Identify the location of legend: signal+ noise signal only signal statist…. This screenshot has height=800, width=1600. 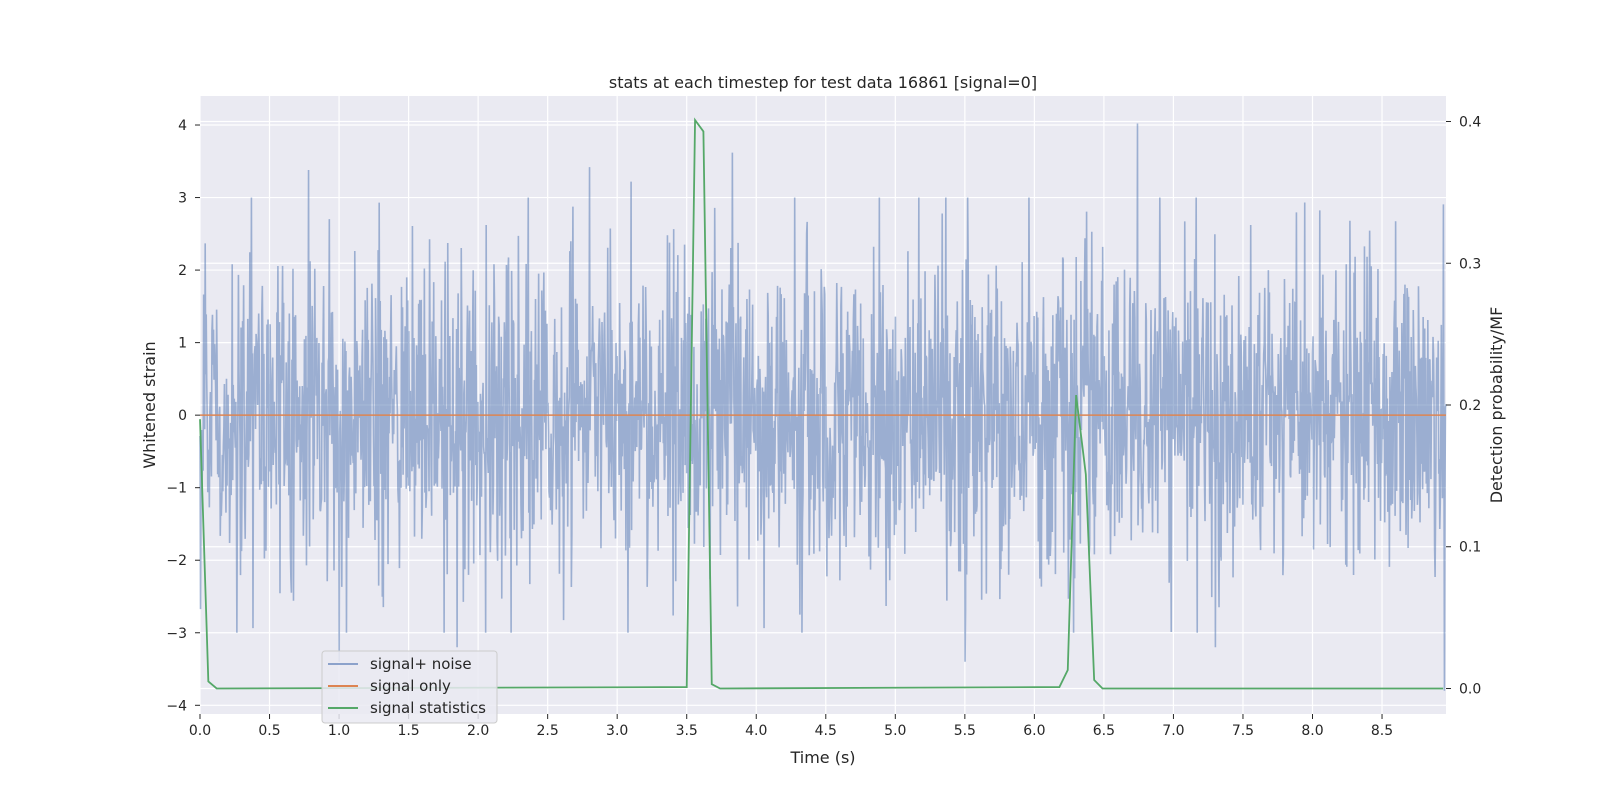
(409, 687).